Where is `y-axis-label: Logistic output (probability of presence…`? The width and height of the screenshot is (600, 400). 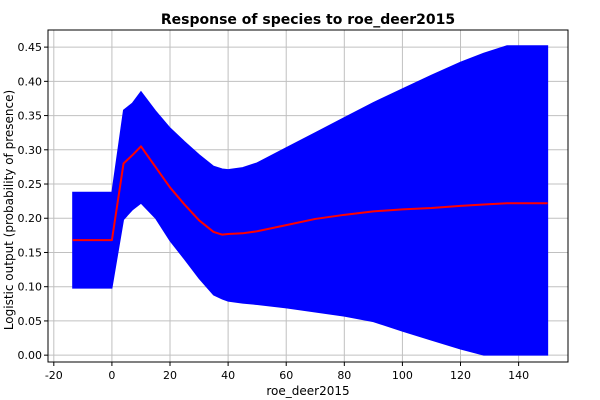 y-axis-label: Logistic output (probability of presence… is located at coordinates (9, 210).